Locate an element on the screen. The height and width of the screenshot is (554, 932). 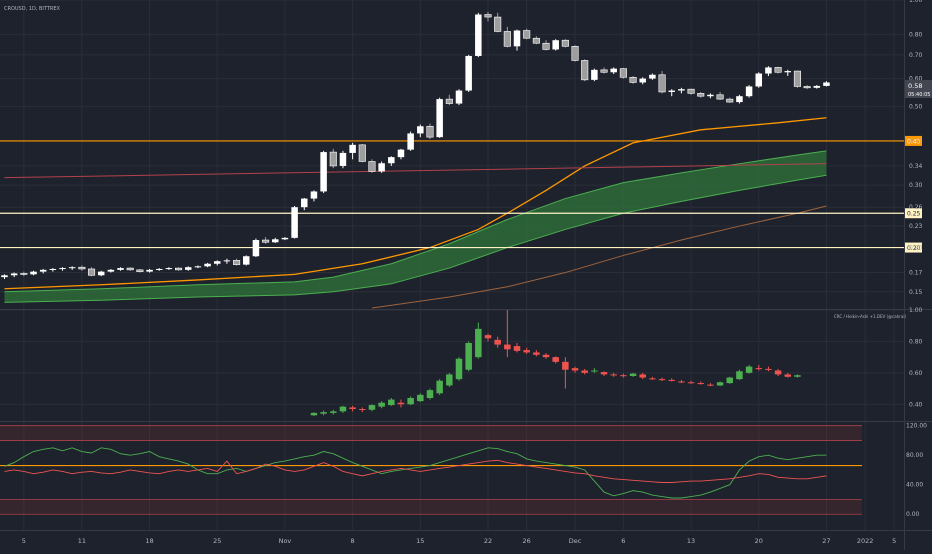
x-tick-label: 6 is located at coordinates (623, 541).